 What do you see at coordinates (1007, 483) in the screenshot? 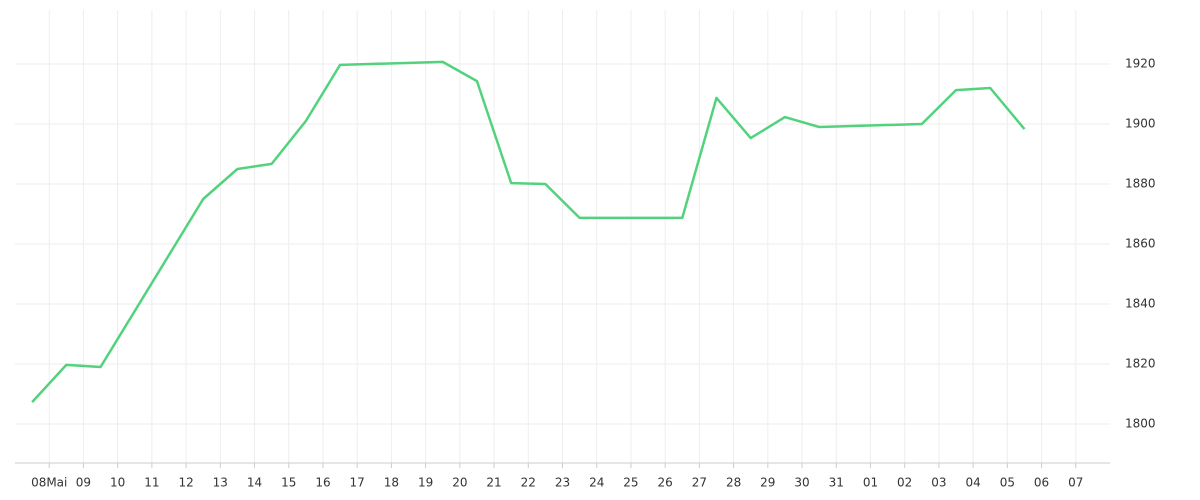
I see `x-tick-label: 05` at bounding box center [1007, 483].